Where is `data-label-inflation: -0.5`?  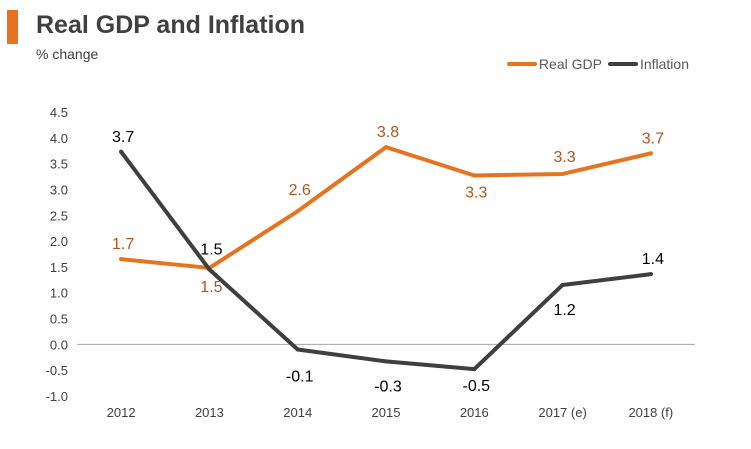
data-label-inflation: -0.5 is located at coordinates (476, 386).